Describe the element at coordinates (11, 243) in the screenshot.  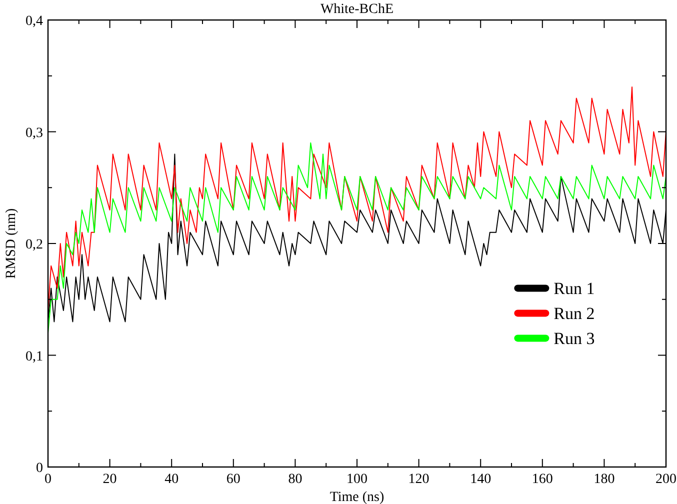
I see `y-axis-title: RMSD (nm)` at that location.